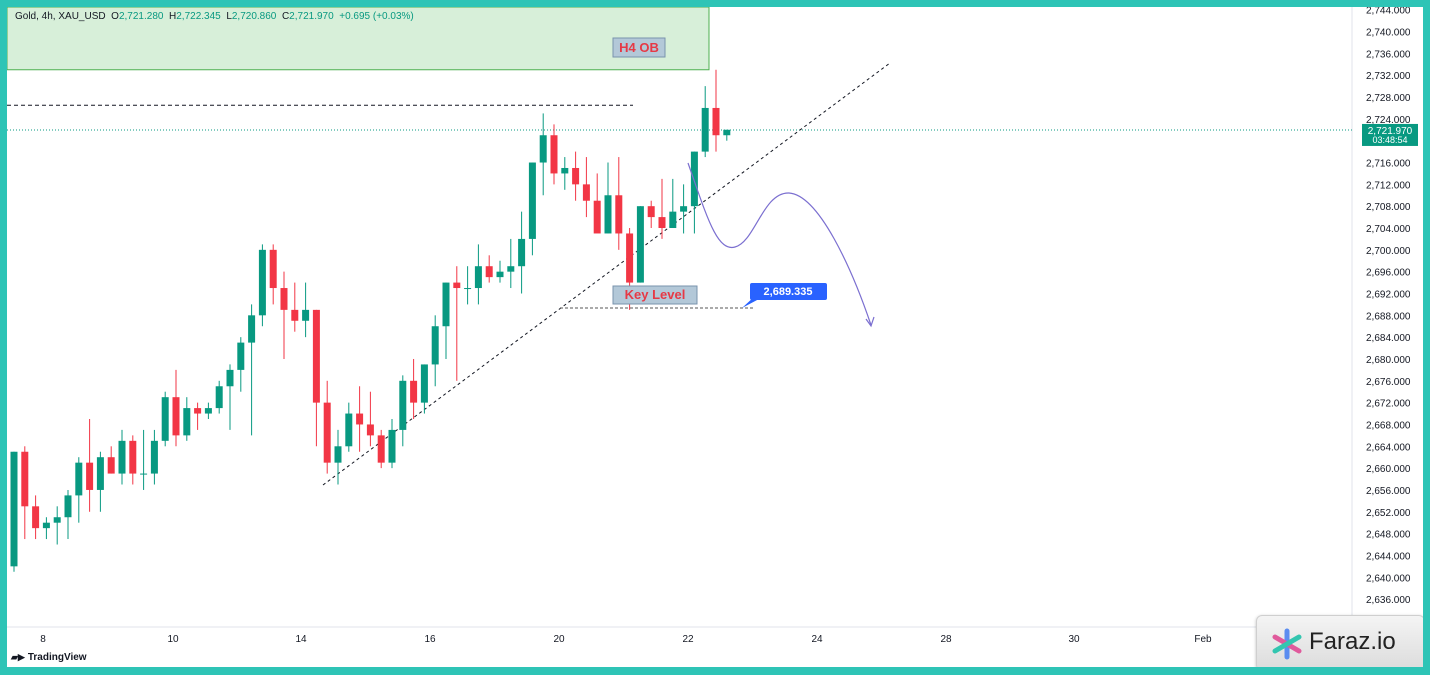 The width and height of the screenshot is (1430, 675). Describe the element at coordinates (18, 657) in the screenshot. I see `tradingview-icon: ▰▶` at that location.